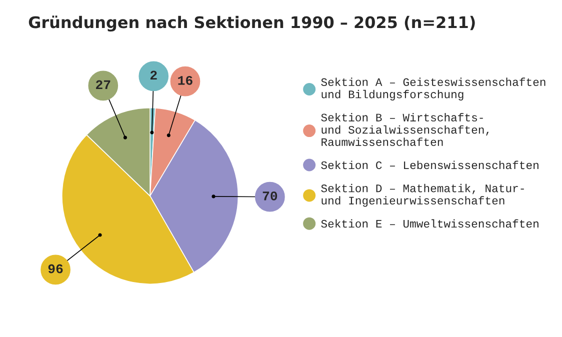 This screenshot has height=337, width=562. Describe the element at coordinates (153, 75) in the screenshot. I see `data-label: 2` at that location.